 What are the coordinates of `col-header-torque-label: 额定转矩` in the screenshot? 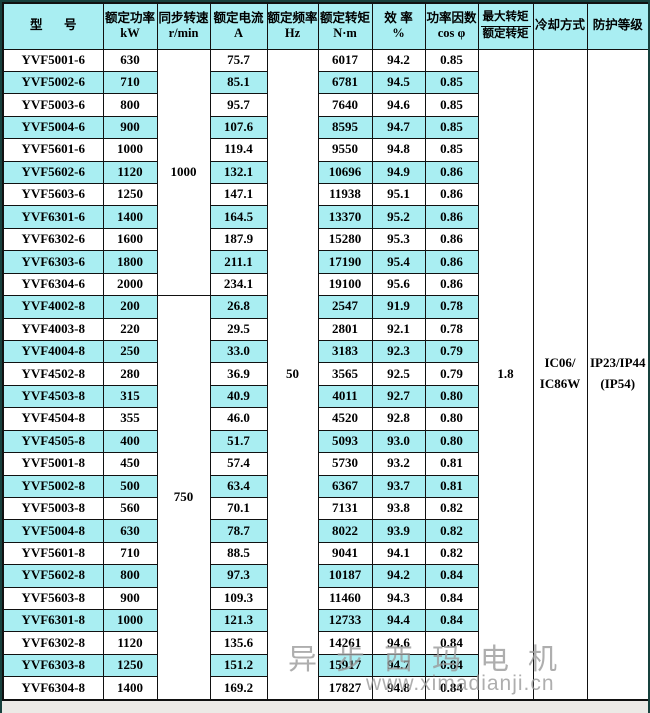 It's located at (344, 17).